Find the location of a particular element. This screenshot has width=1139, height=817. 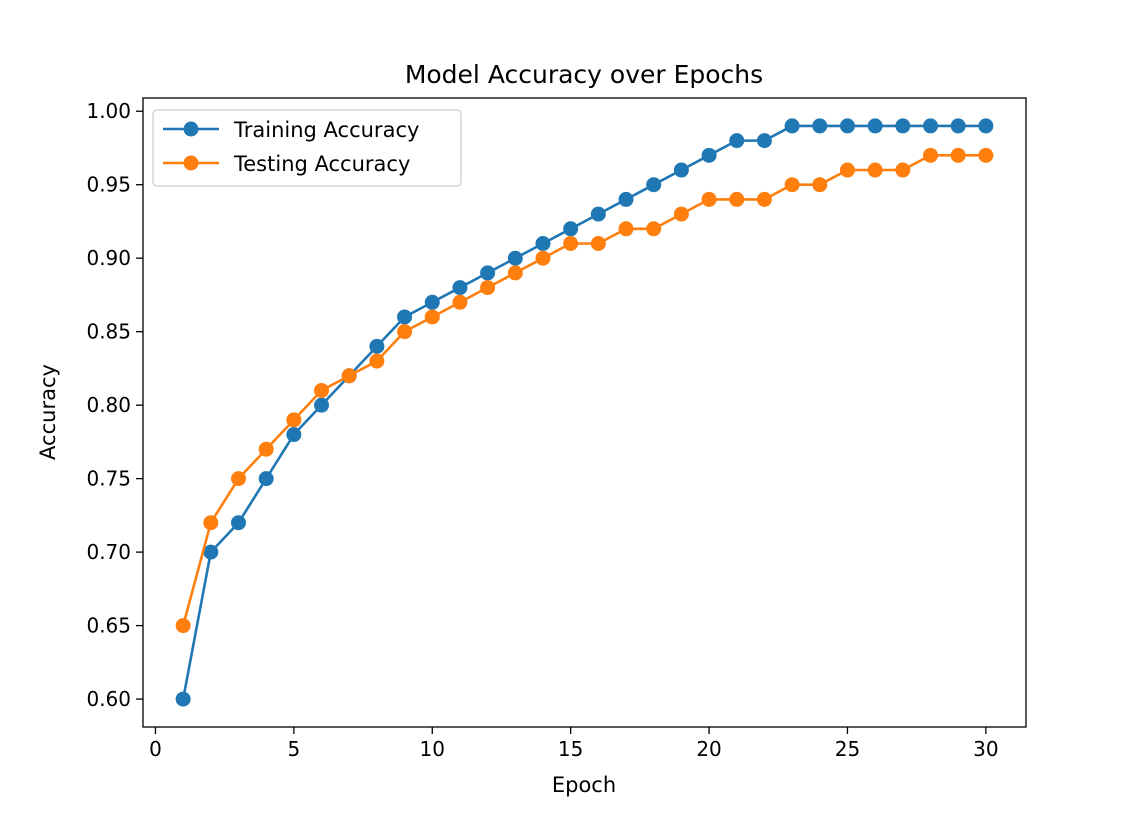

y-tick-label: 0.60 is located at coordinates (108, 699).